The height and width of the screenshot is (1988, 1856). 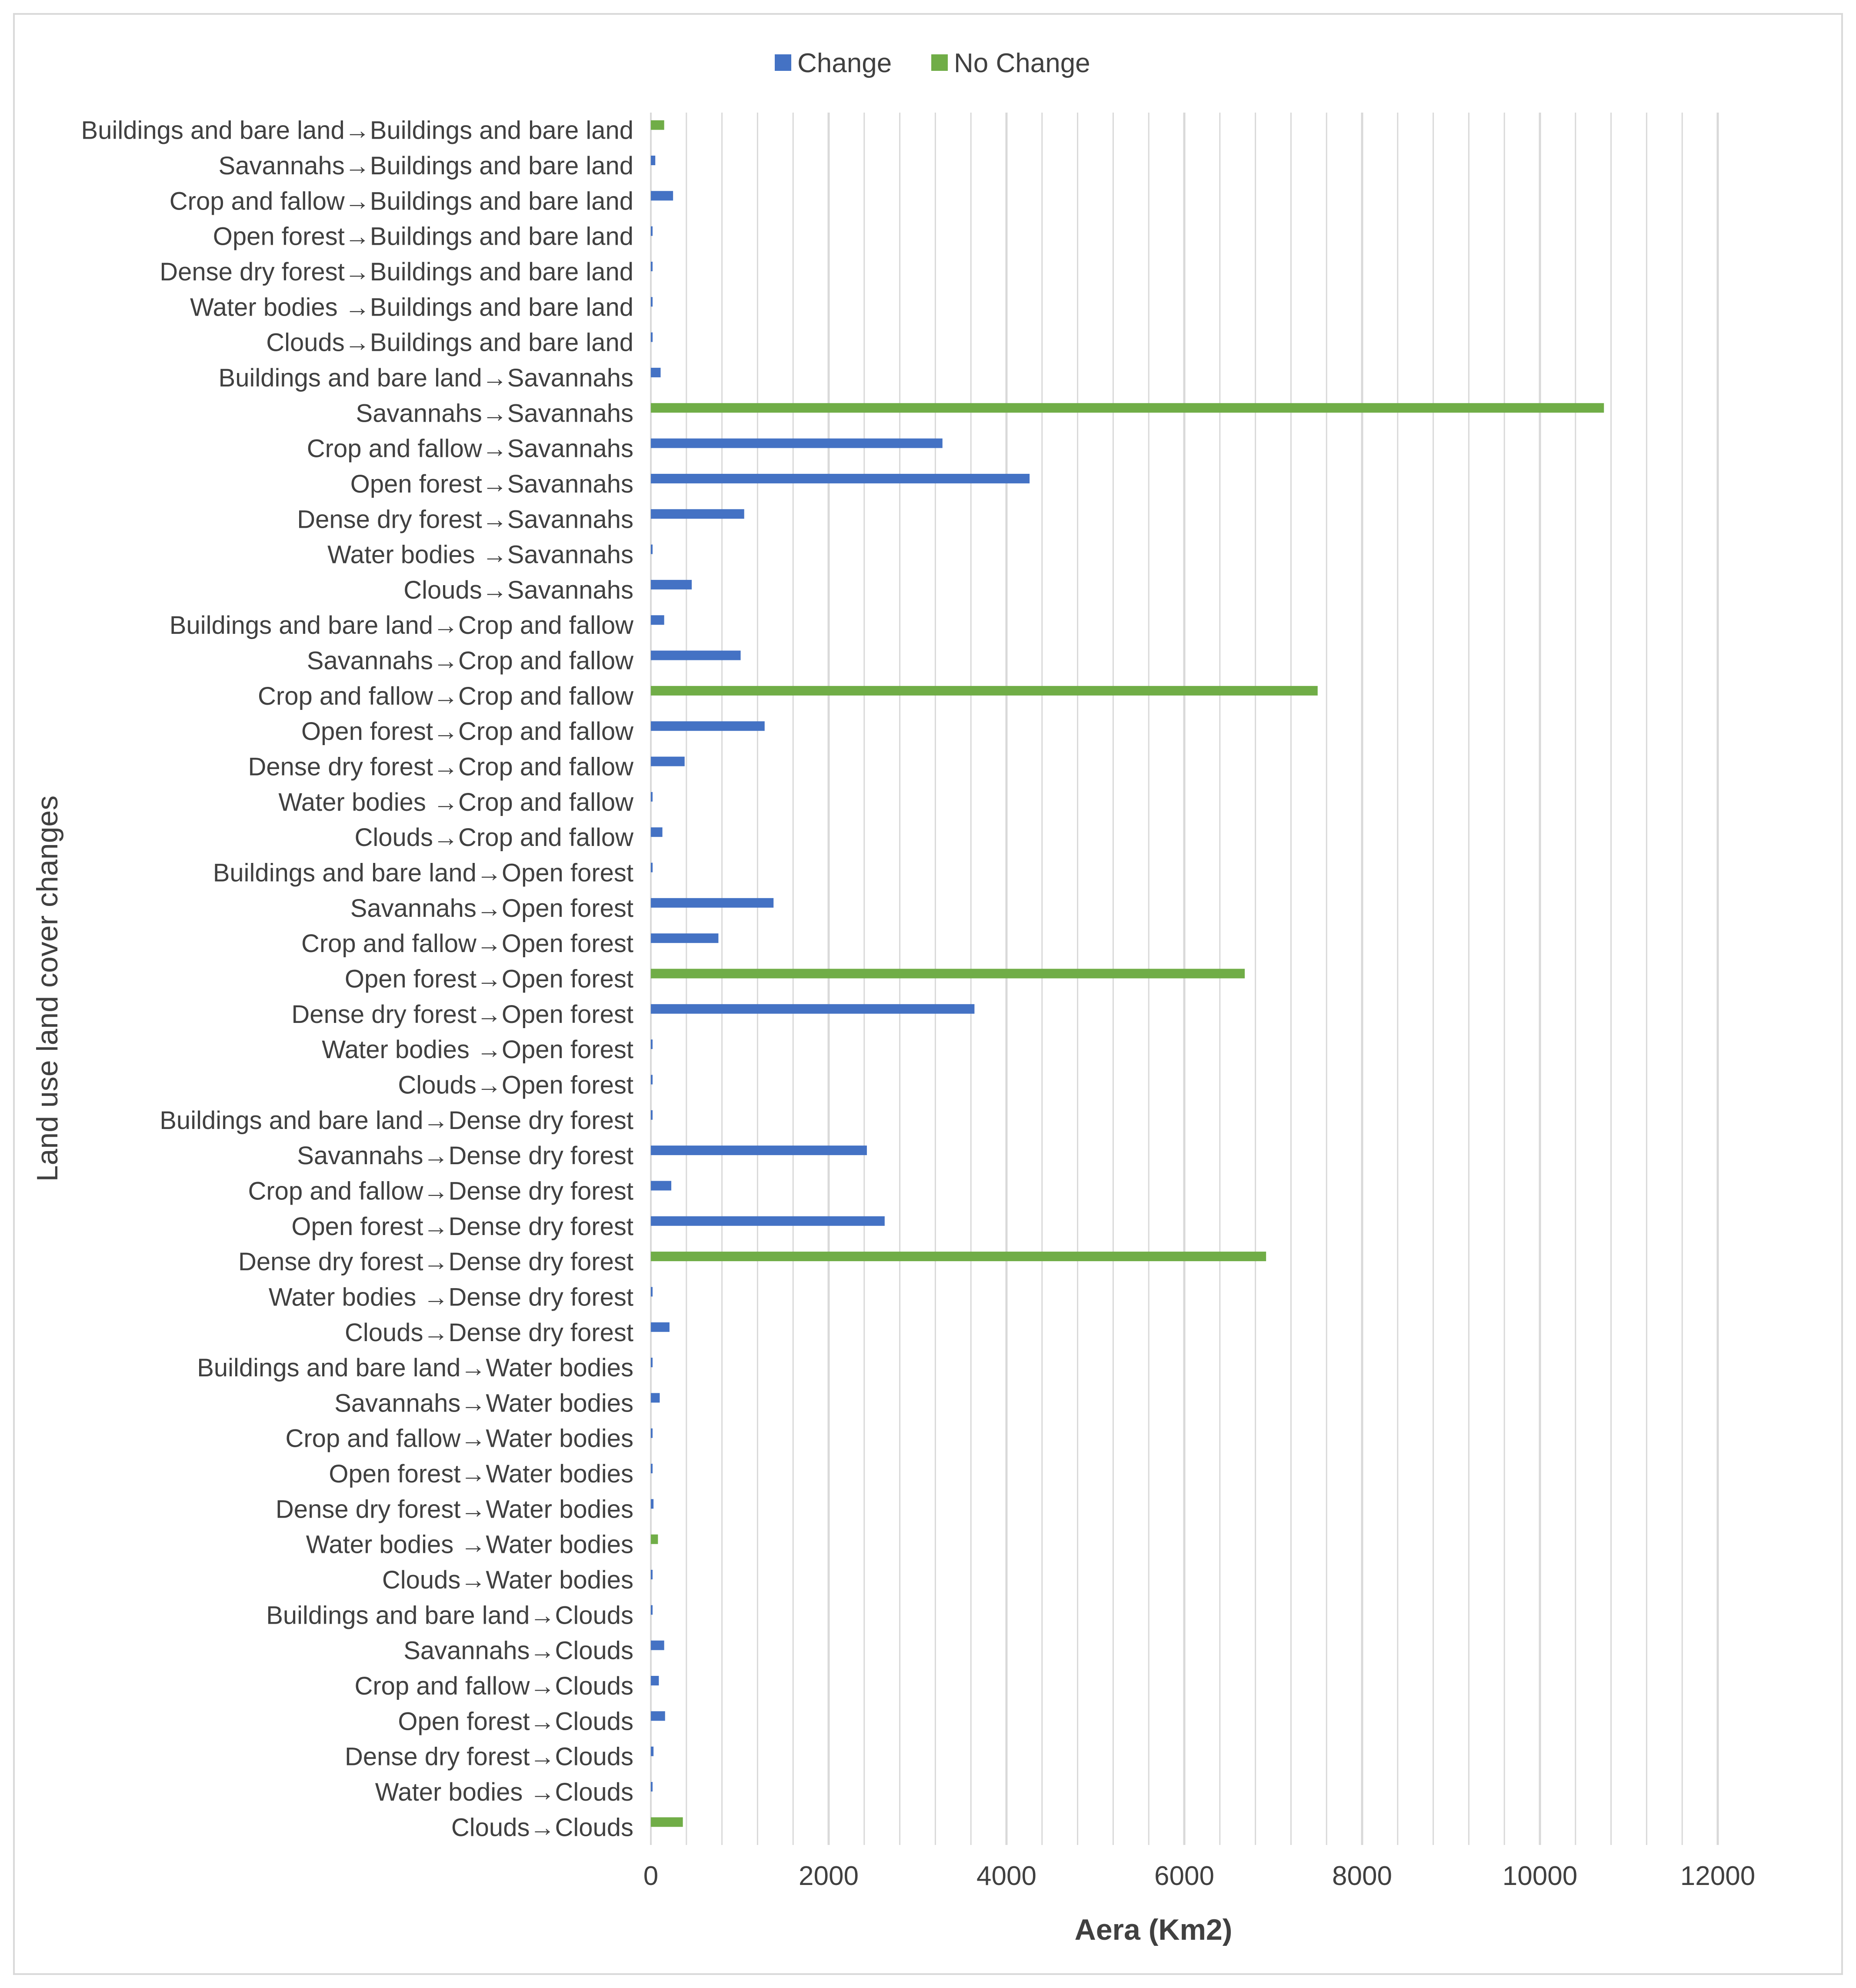 I want to click on x-tick-label: 6000, so click(x=1184, y=1876).